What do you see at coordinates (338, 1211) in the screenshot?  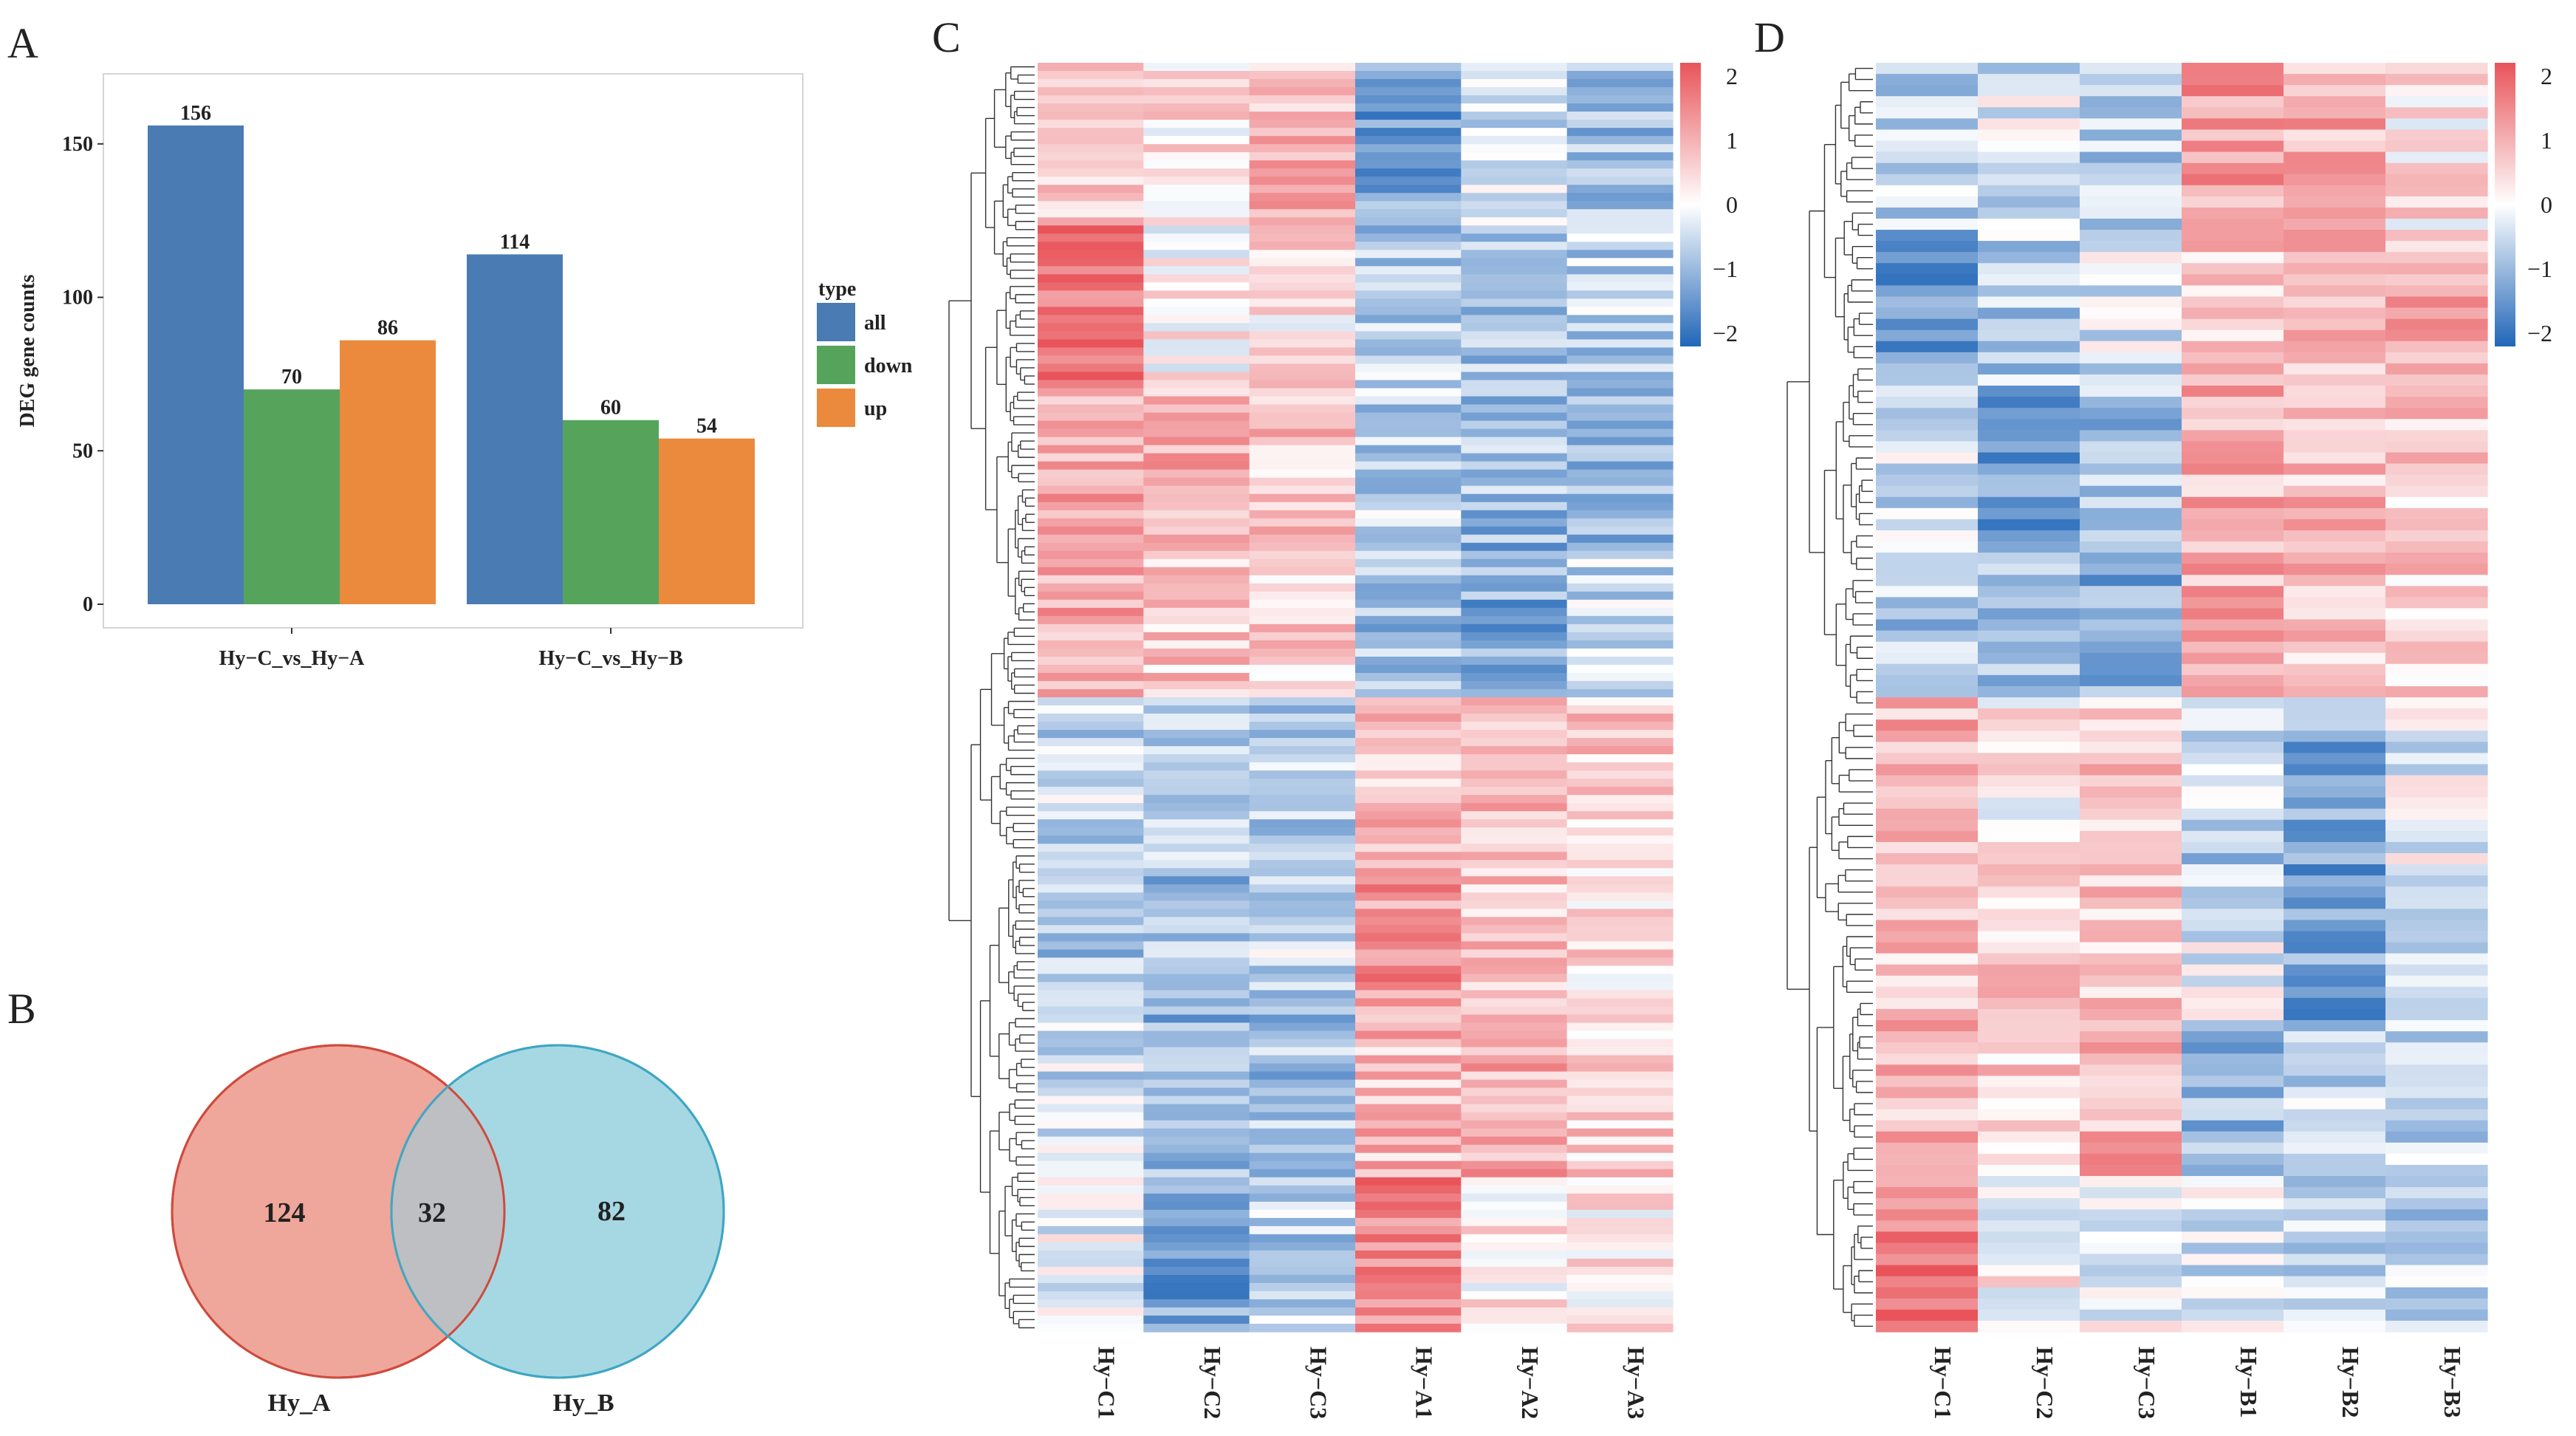 I see `venn-outline-hy-a` at bounding box center [338, 1211].